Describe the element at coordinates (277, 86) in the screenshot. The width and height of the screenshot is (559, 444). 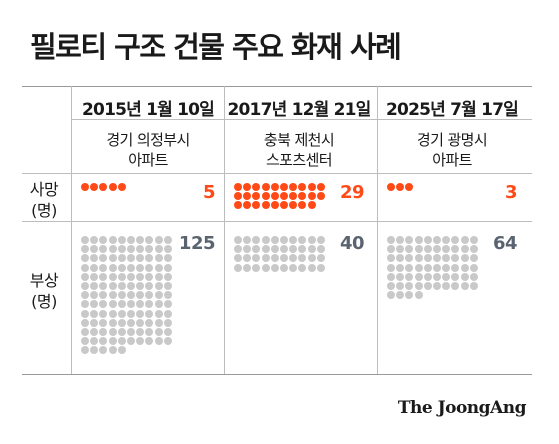
I see `table-top-border` at that location.